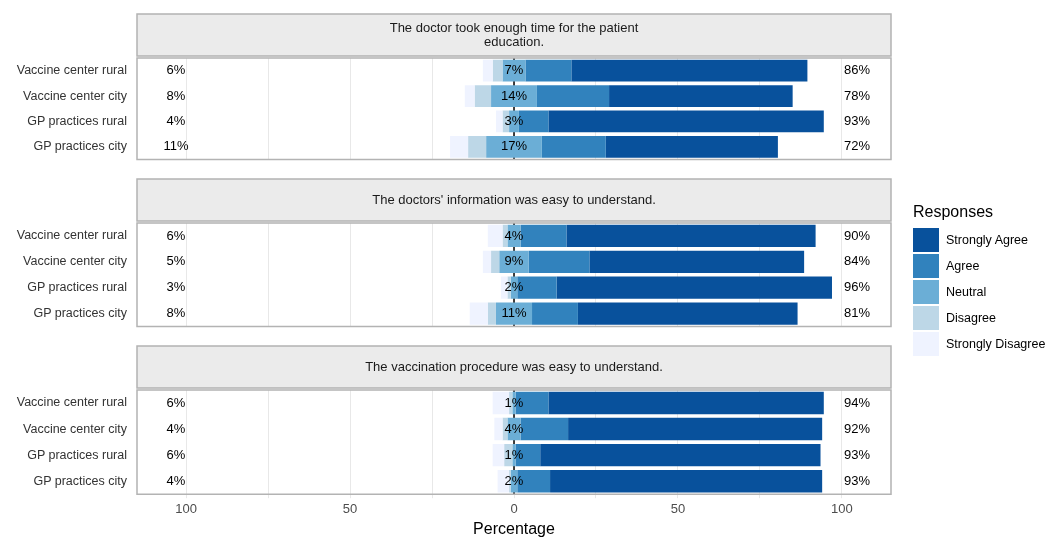  Describe the element at coordinates (514, 146) in the screenshot. I see `data-label: 17%` at that location.